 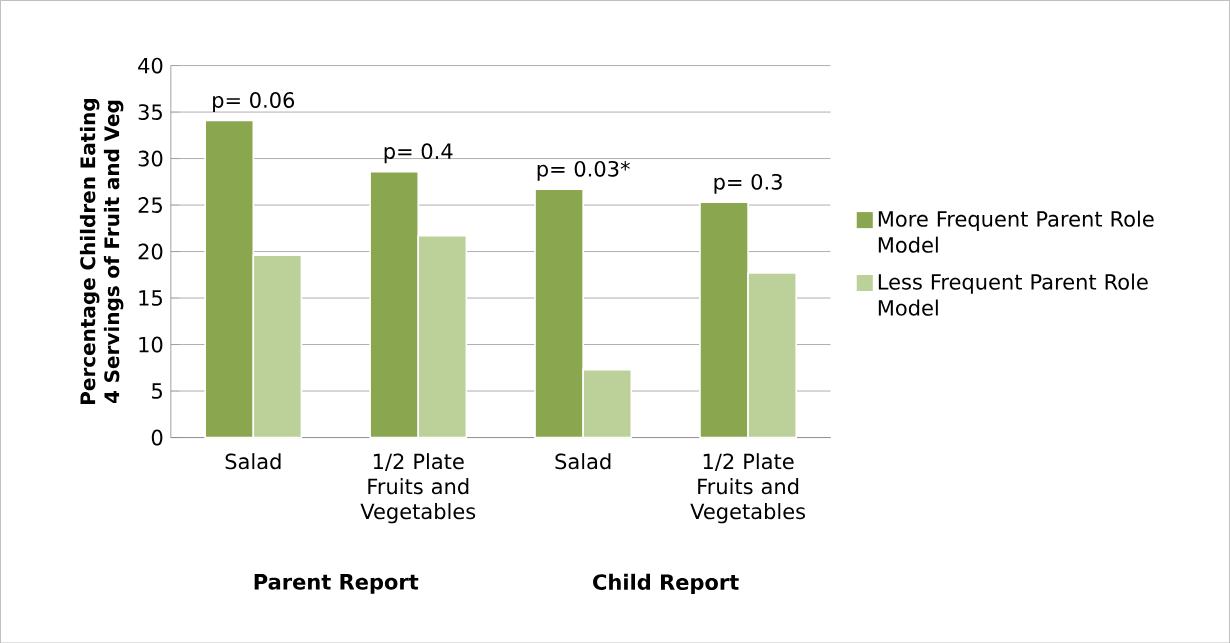 I want to click on y-tick-label: 15, so click(x=150, y=298).